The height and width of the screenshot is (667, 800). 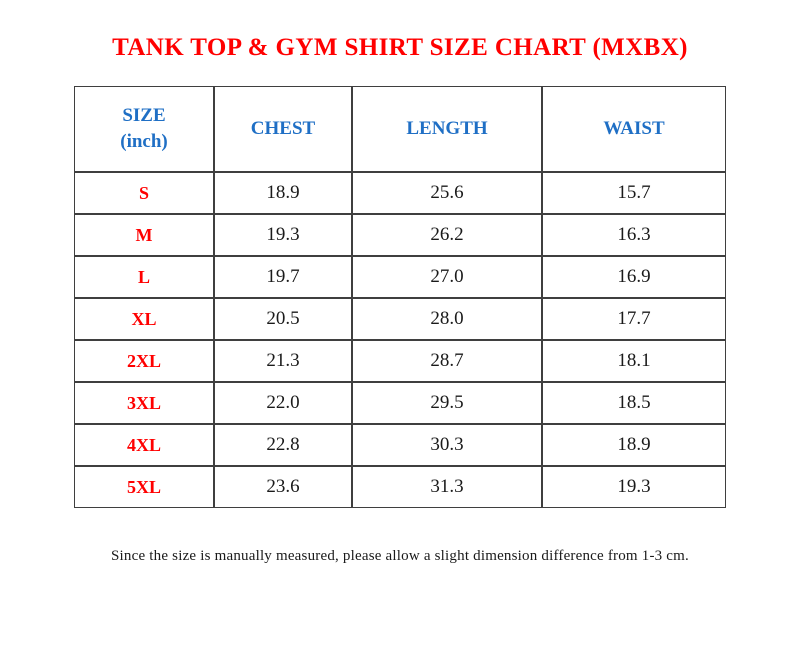 I want to click on waist-value: 15.7, so click(x=634, y=193).